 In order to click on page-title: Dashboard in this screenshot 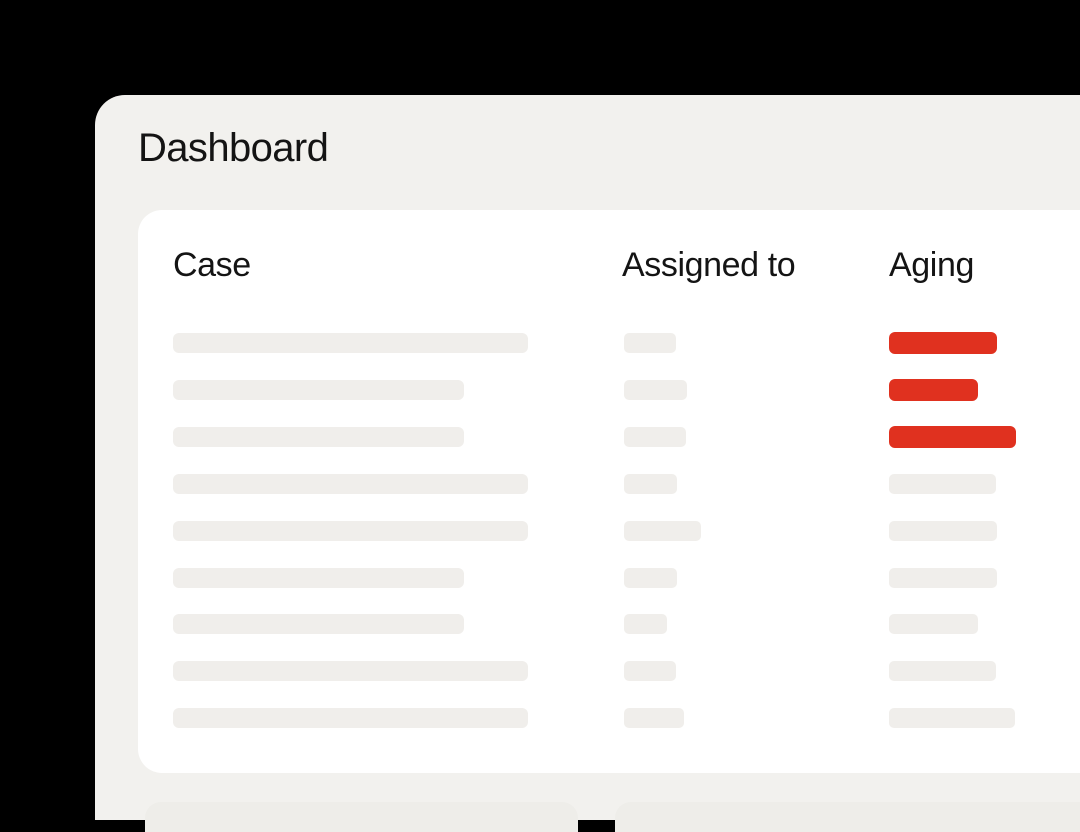, I will do `click(233, 148)`.